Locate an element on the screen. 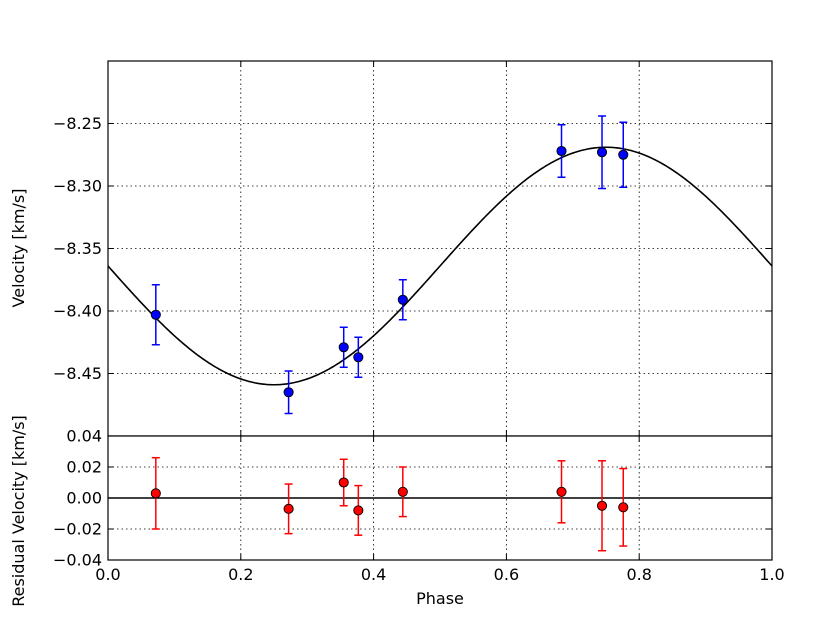 This screenshot has width=830, height=623. x-tick-label: 0.4 is located at coordinates (373, 574).